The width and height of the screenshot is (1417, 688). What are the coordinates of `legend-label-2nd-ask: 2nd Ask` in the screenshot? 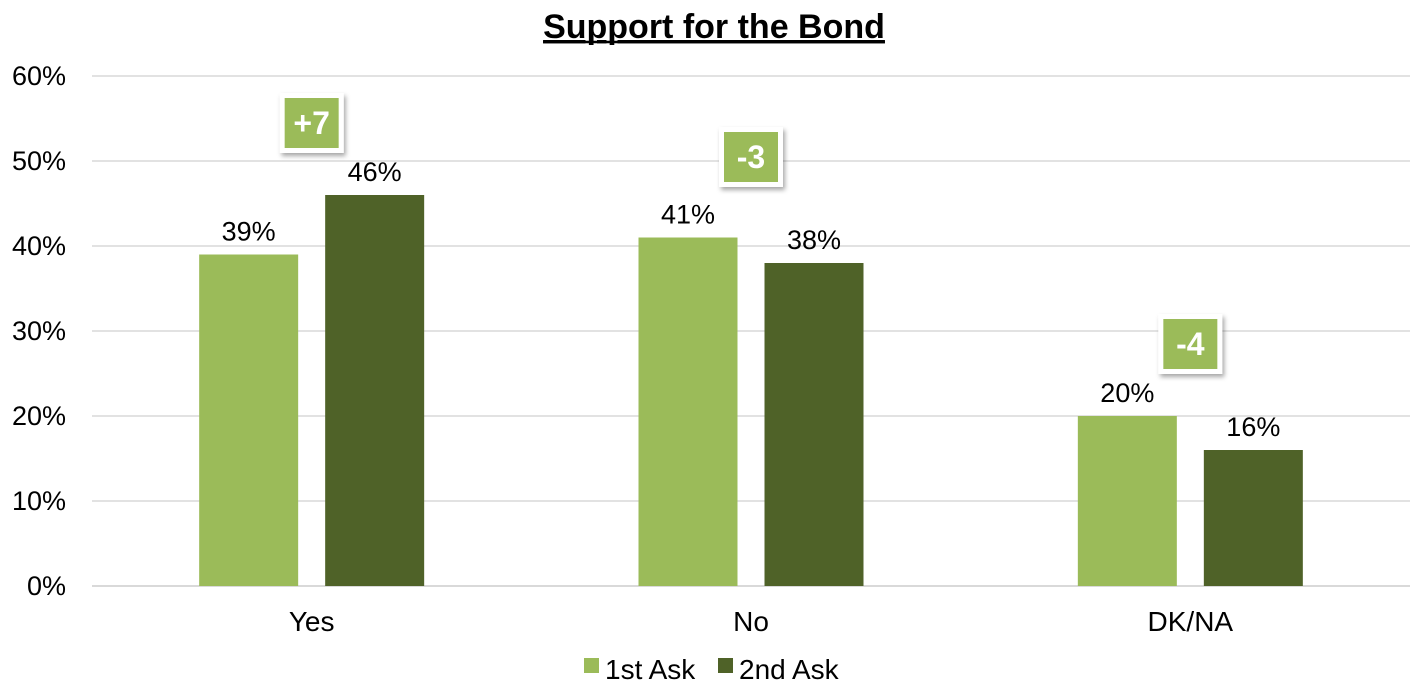 It's located at (789, 669).